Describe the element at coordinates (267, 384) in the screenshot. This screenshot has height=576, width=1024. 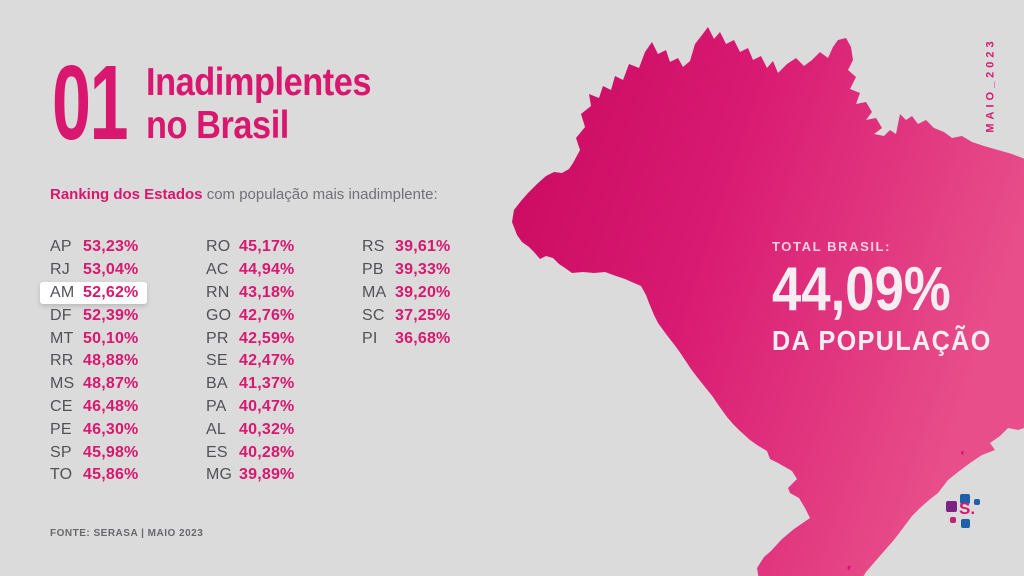
I see `state-value: 41,37%` at that location.